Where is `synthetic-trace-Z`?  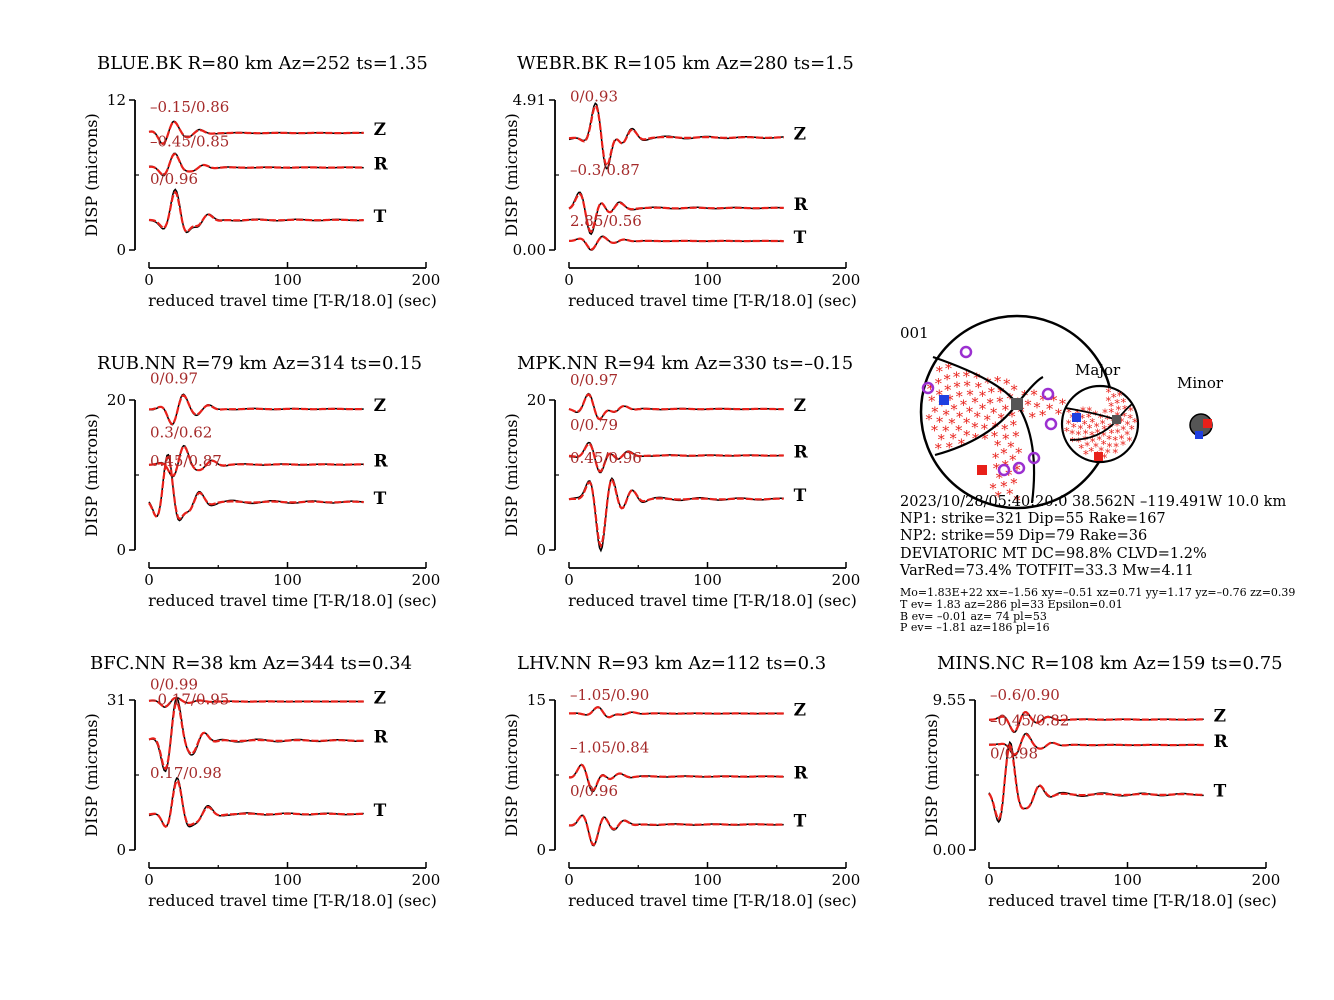
synthetic-trace-Z is located at coordinates (256, 702).